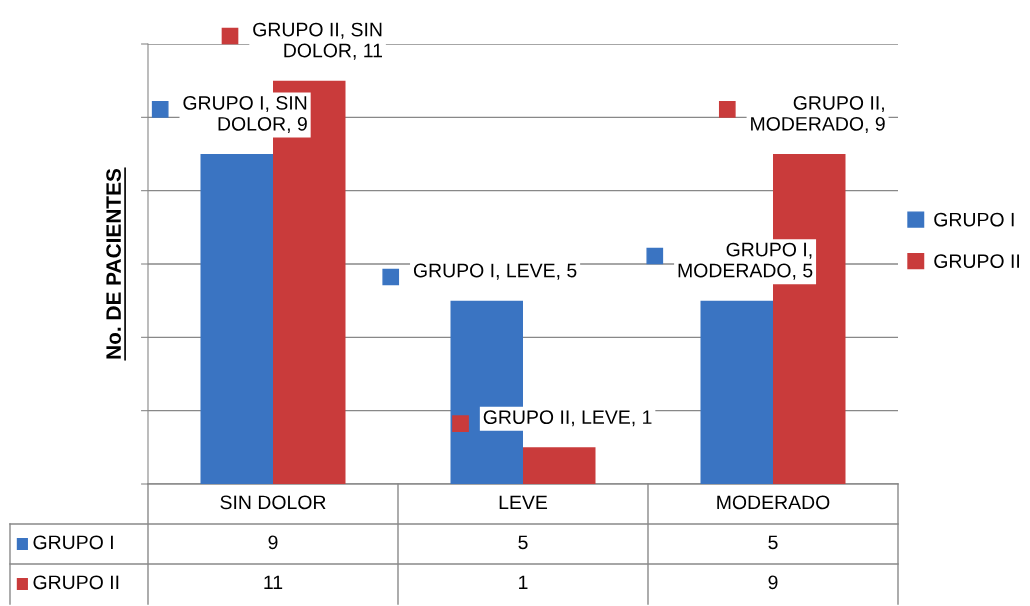  I want to click on annotation: GRUPO II, MODERADO, 9, so click(818, 115).